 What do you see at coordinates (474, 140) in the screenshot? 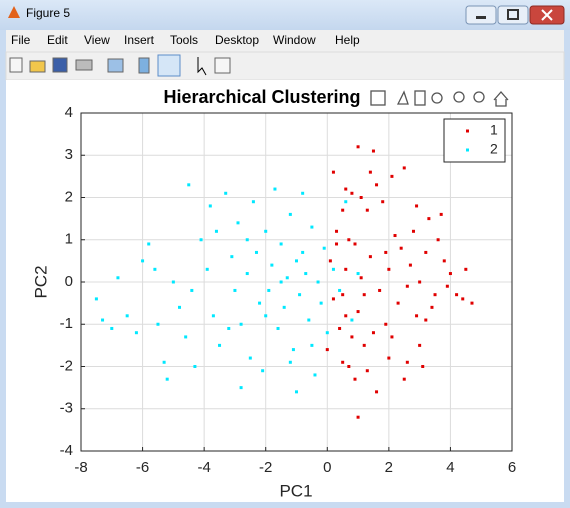
I see `legend-box` at bounding box center [474, 140].